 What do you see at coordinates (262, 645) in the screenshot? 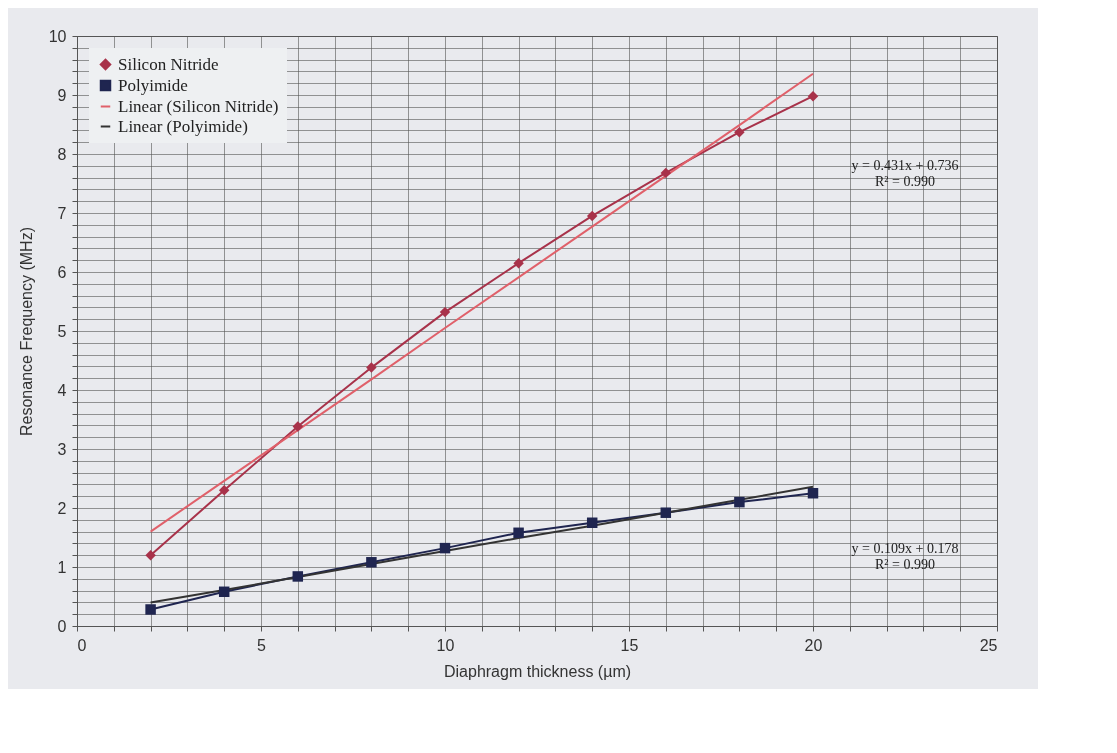
I see `x-tick-label: 5` at bounding box center [262, 645].